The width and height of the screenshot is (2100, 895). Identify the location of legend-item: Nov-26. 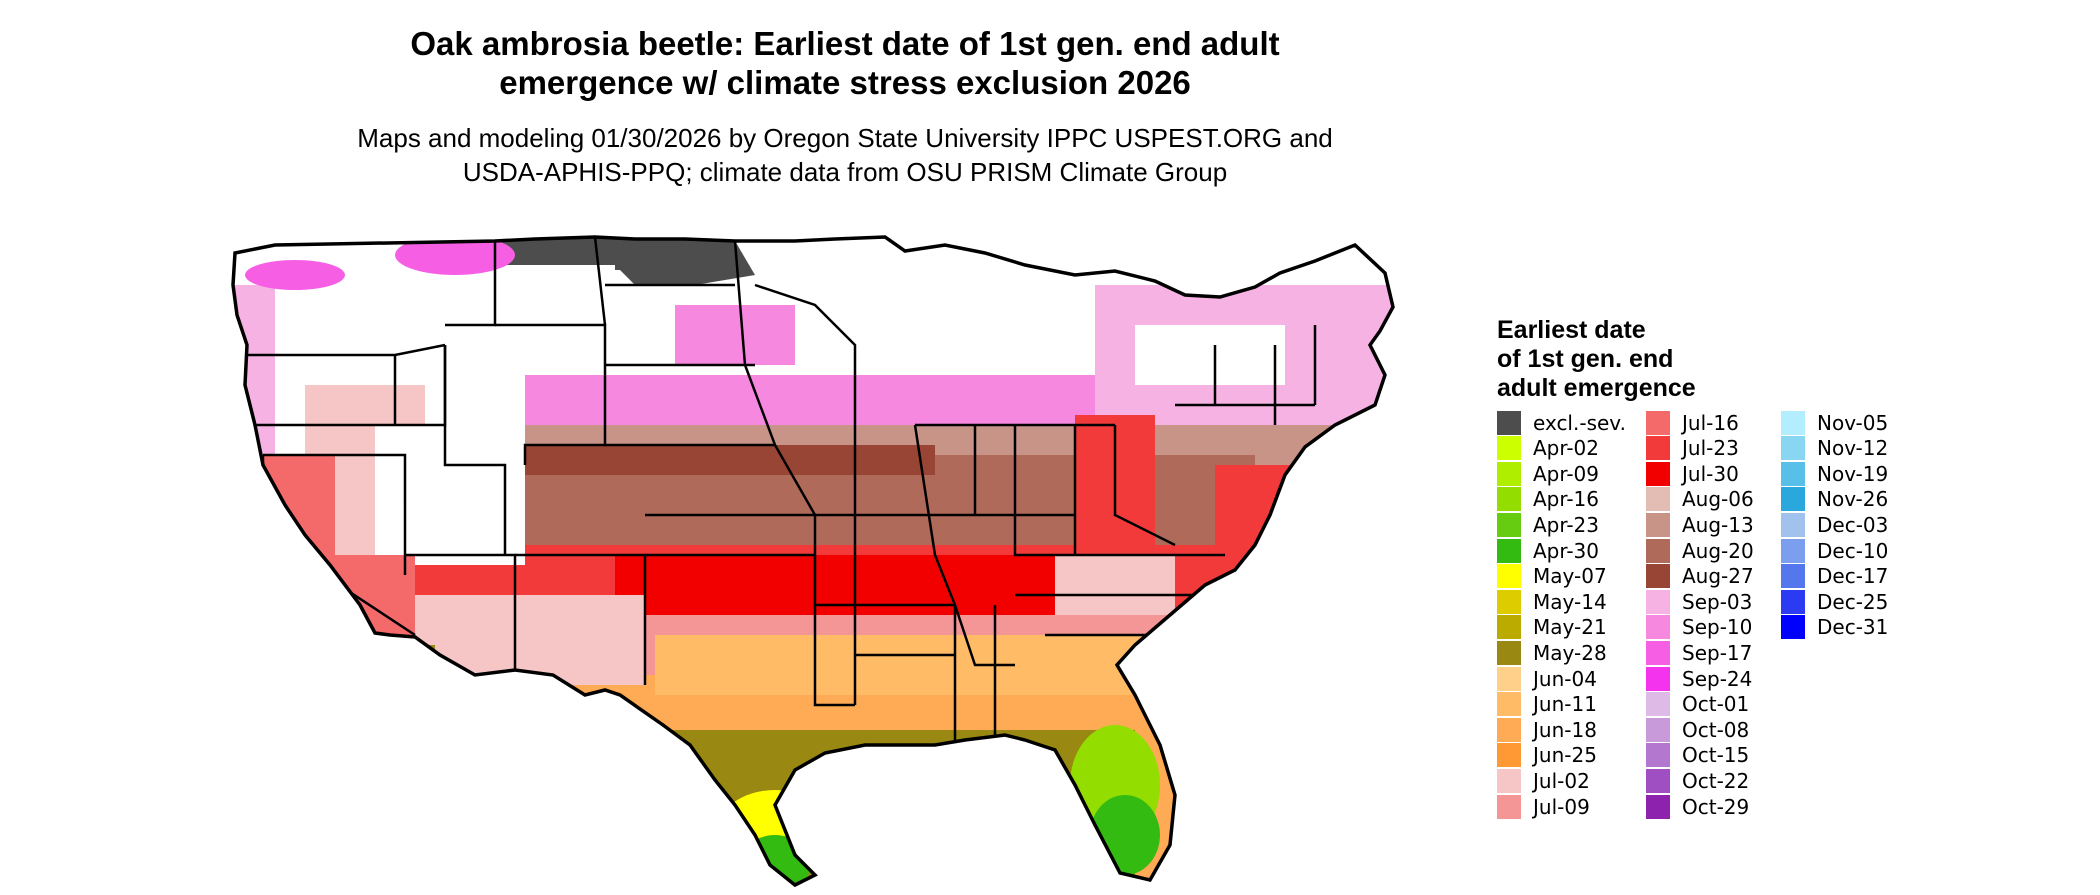
(1834, 499).